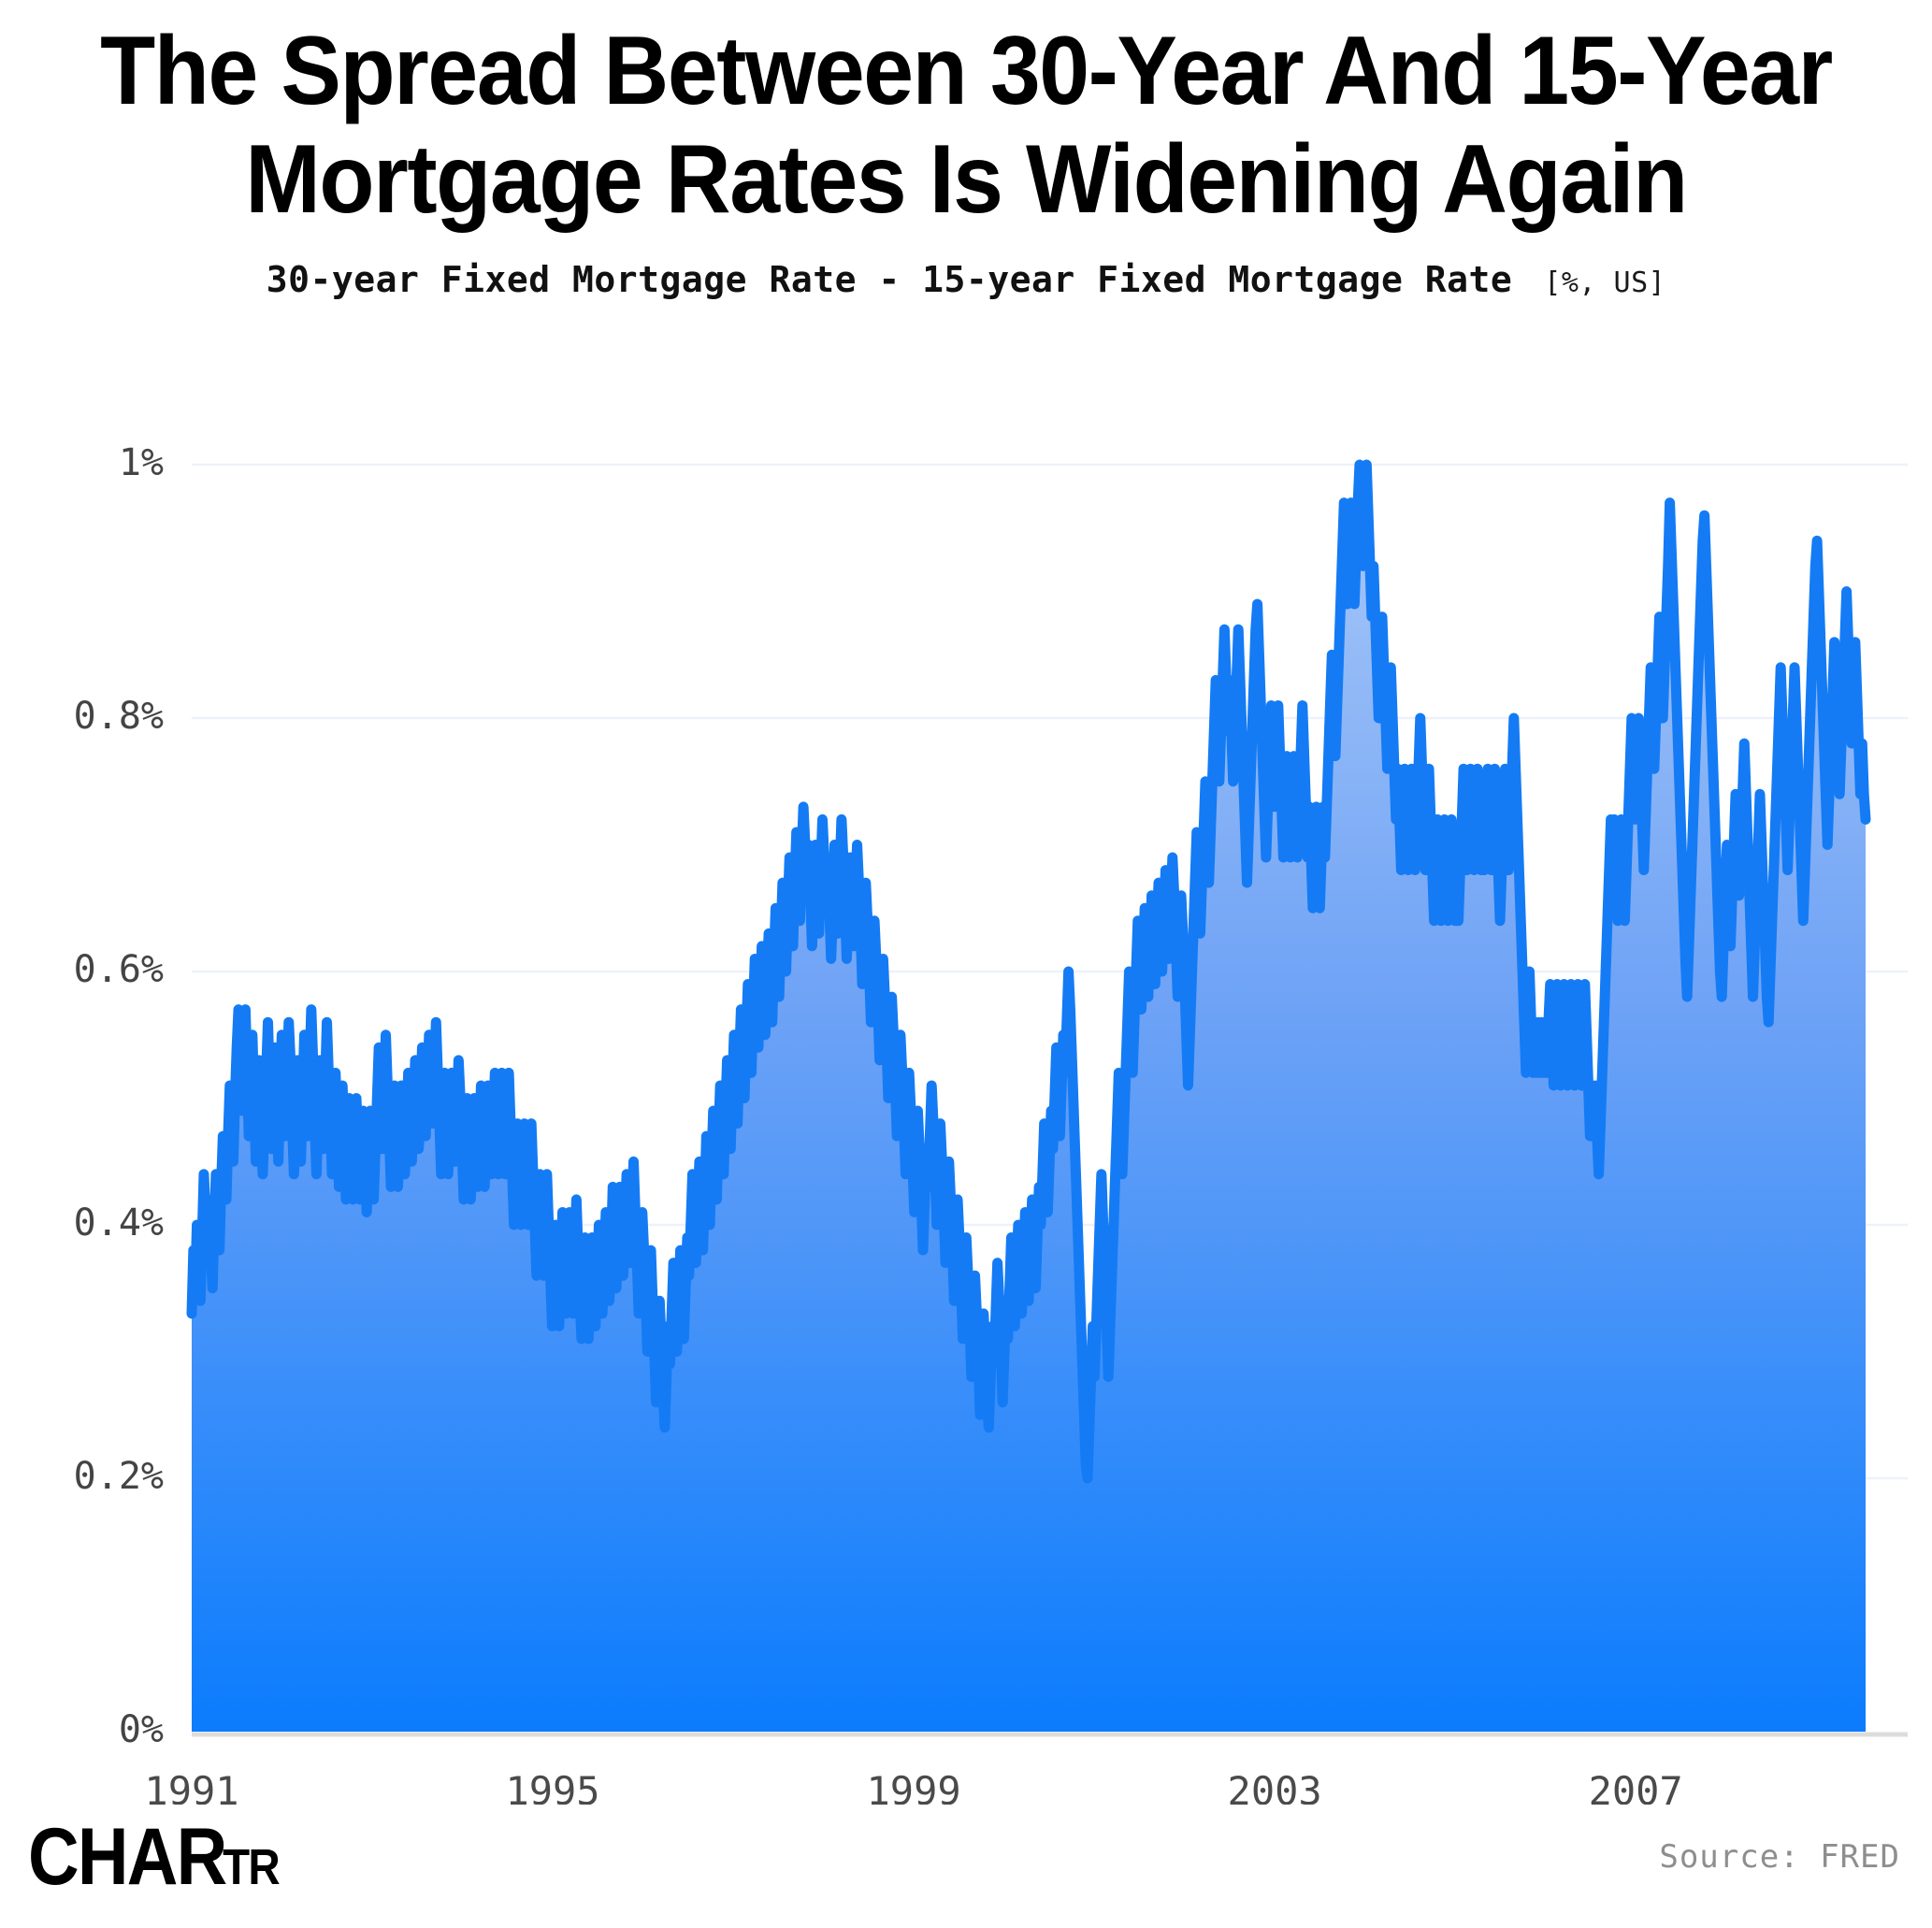 The width and height of the screenshot is (1932, 1928). I want to click on source-label: Source: FRED, so click(1779, 1857).